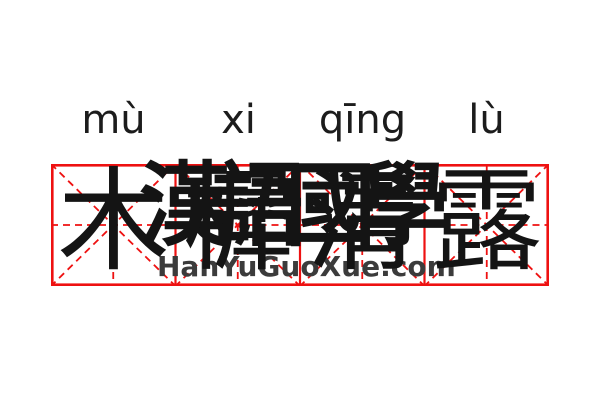 The image size is (600, 400). What do you see at coordinates (486, 223) in the screenshot?
I see `hanzi-character-4: 露` at bounding box center [486, 223].